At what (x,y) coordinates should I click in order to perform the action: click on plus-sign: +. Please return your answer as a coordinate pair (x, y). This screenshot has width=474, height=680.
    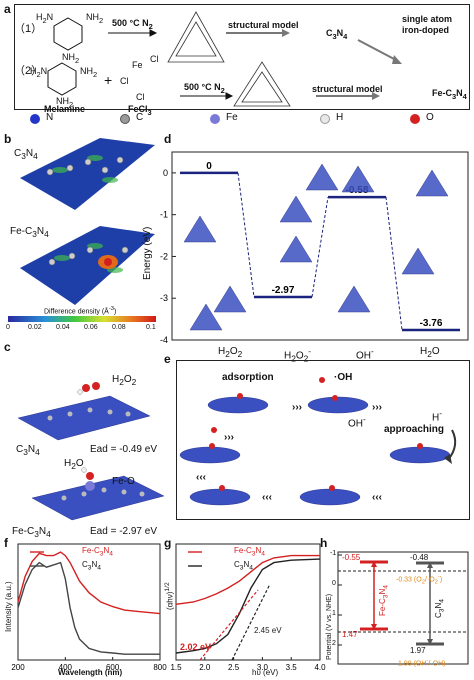
    Looking at the image, I should click on (108, 80).